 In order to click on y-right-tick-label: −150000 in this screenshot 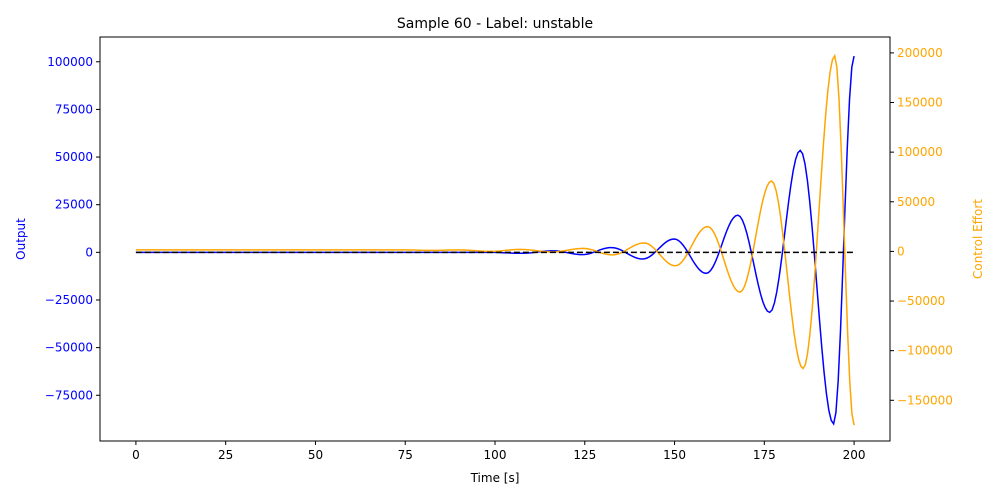, I will do `click(925, 400)`.